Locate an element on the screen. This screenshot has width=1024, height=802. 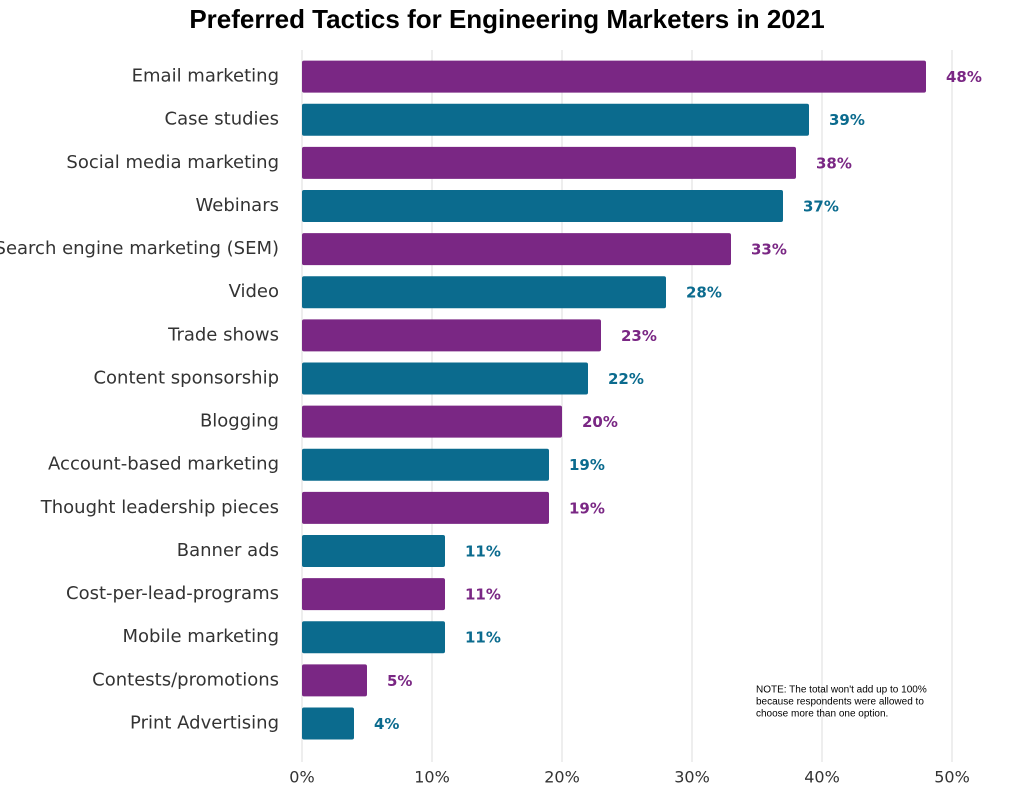
note: because respondents were allowed to is located at coordinates (840, 702).